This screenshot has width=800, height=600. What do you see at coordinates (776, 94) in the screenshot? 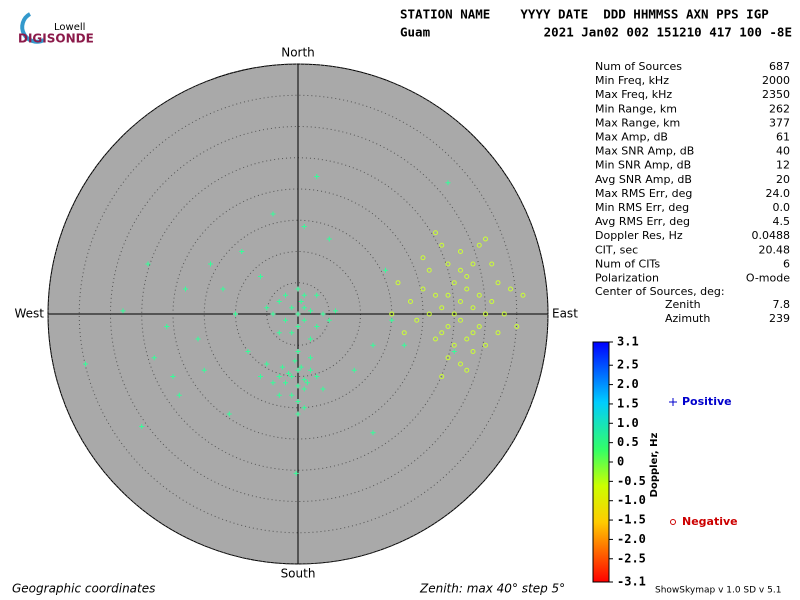
I see `stat-value: 2350` at bounding box center [776, 94].